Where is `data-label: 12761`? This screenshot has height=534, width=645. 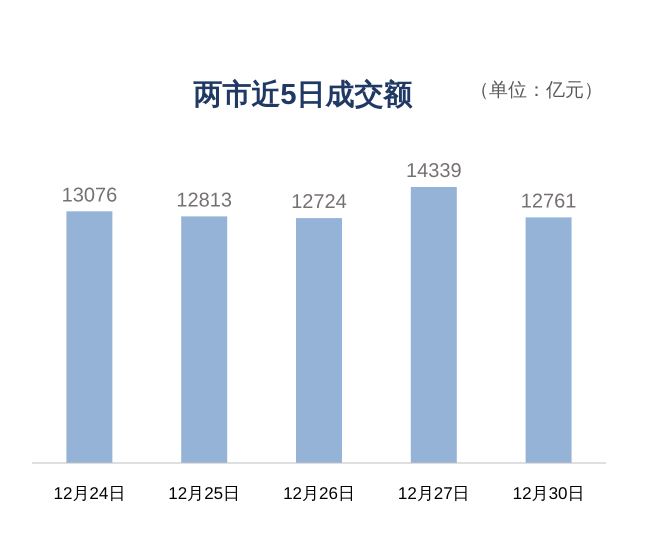
data-label: 12761 is located at coordinates (548, 201).